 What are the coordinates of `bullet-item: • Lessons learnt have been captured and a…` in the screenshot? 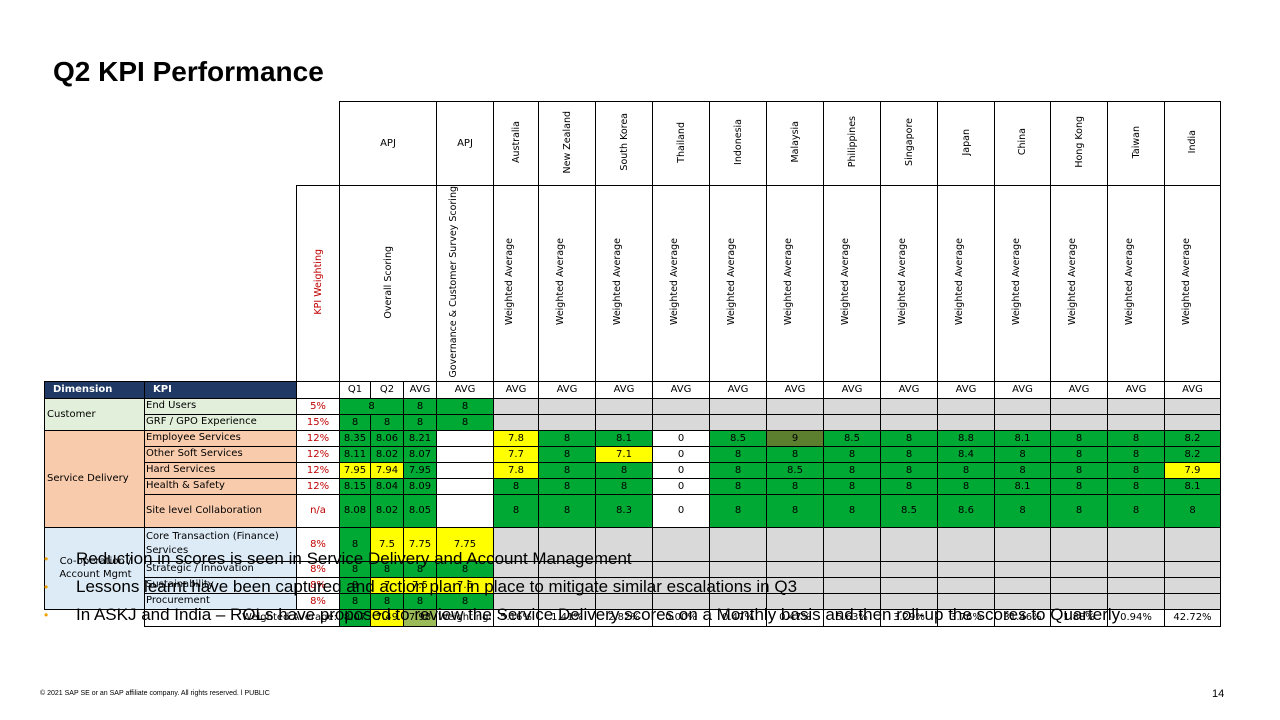 It's located at (582, 589).